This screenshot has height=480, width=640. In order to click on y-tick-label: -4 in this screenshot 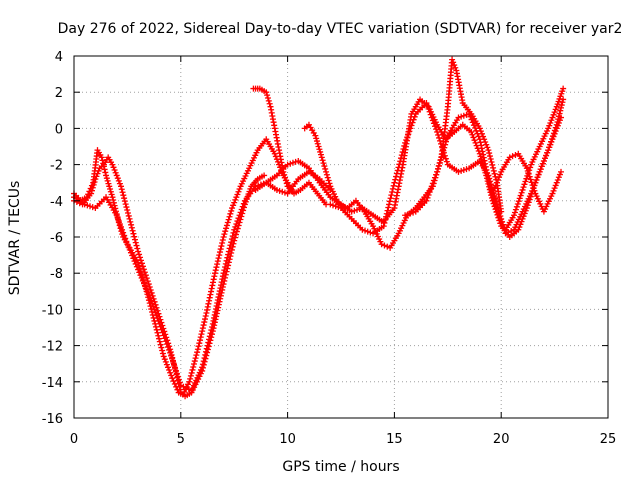, I will do `click(56, 202)`.